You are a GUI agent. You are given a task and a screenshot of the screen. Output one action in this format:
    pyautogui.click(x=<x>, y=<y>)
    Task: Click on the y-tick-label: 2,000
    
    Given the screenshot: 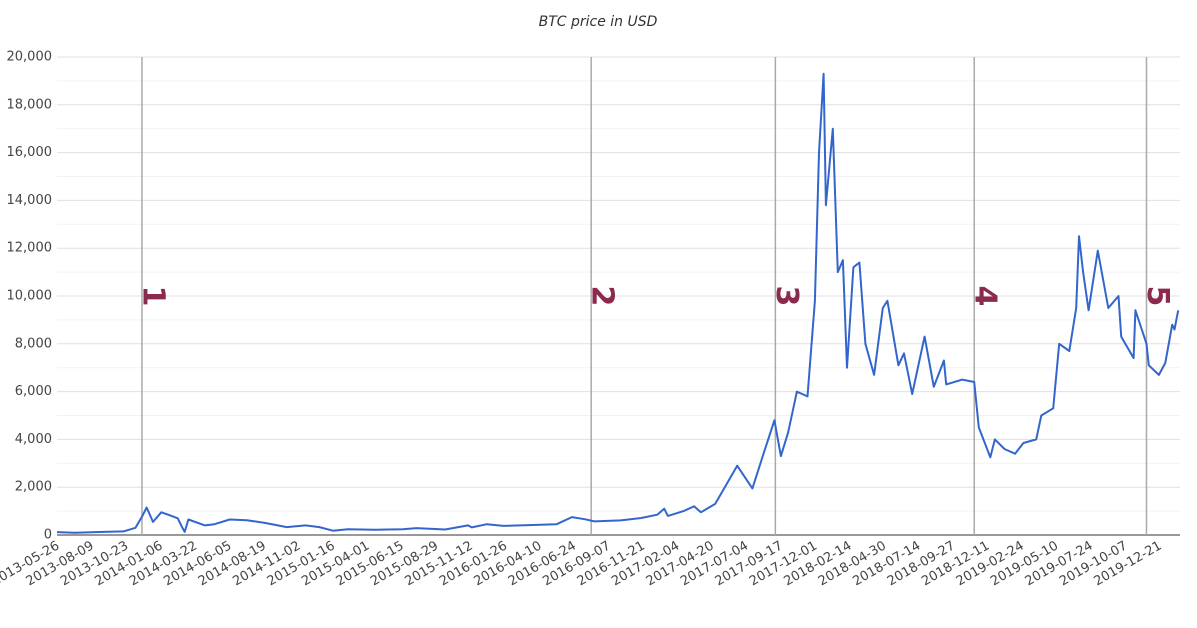 What is the action you would take?
    pyautogui.click(x=33, y=487)
    